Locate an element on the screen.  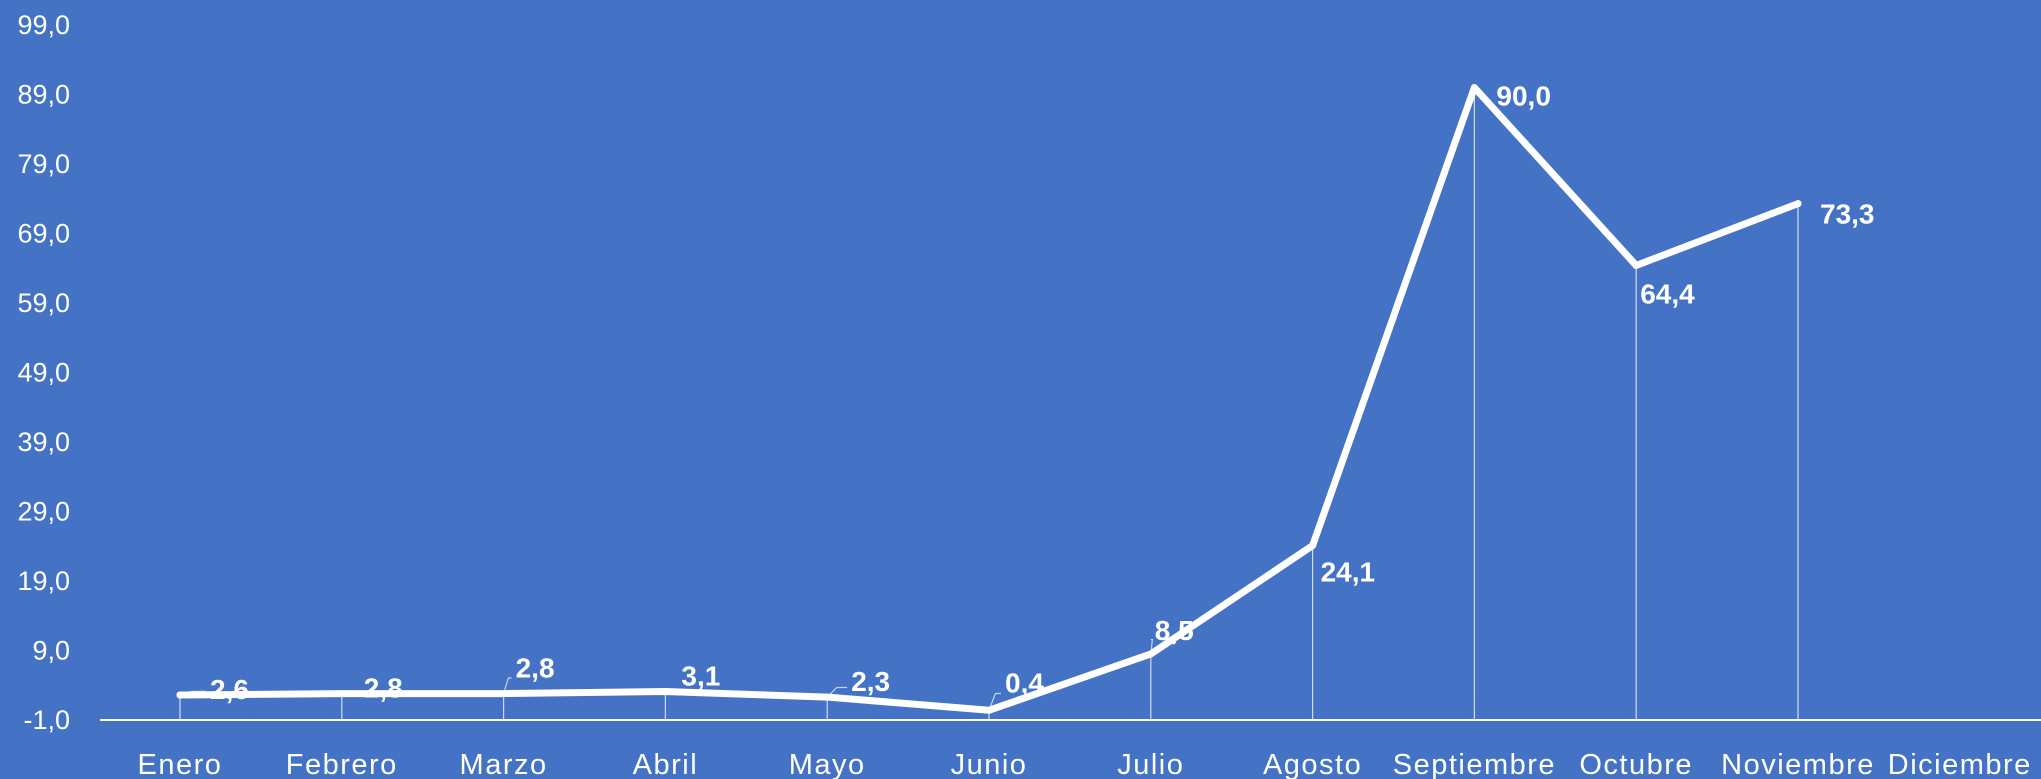
y-tick-label: 59,0 is located at coordinates (43, 303).